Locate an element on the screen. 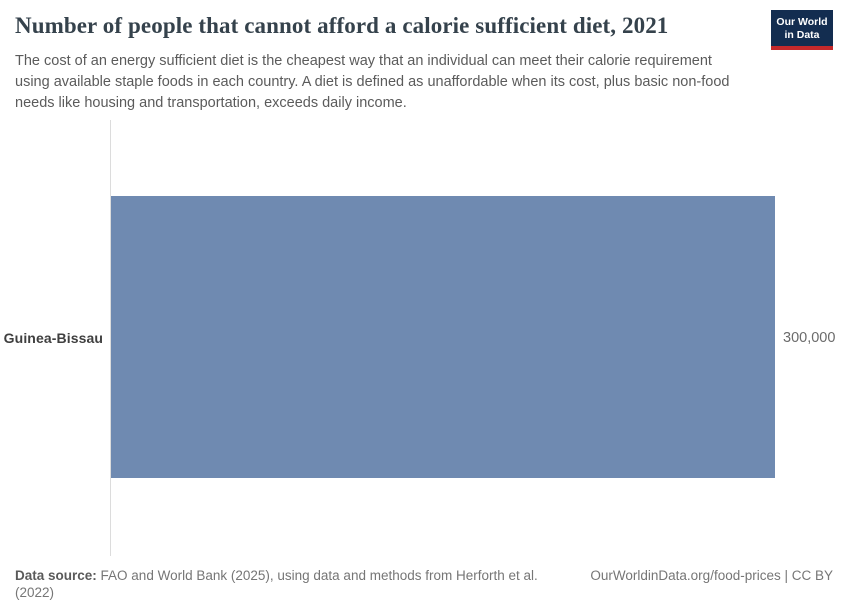 The width and height of the screenshot is (850, 600). value-label: 300,000 is located at coordinates (809, 338).